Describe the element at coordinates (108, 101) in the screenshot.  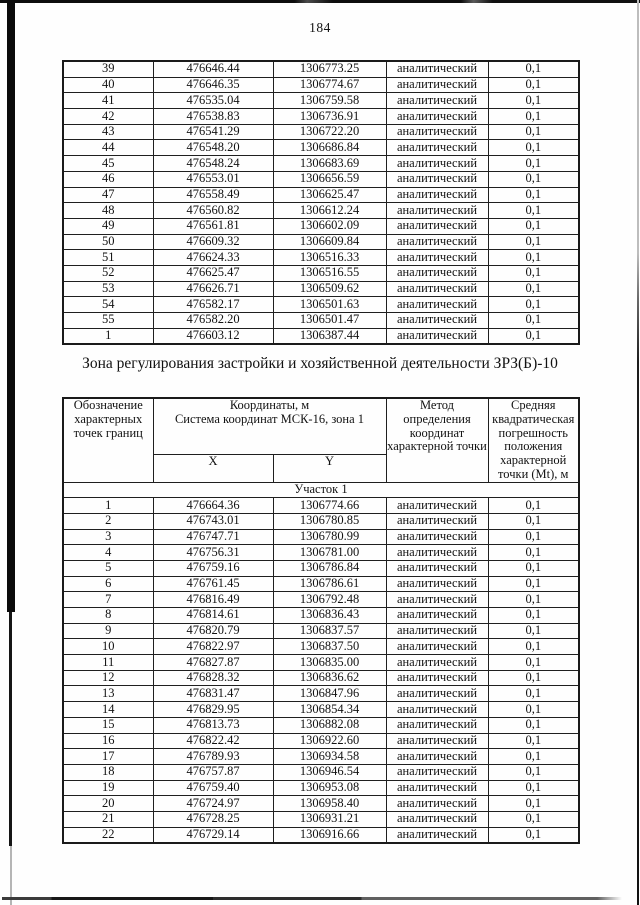
I see `point-number-cell: 41` at that location.